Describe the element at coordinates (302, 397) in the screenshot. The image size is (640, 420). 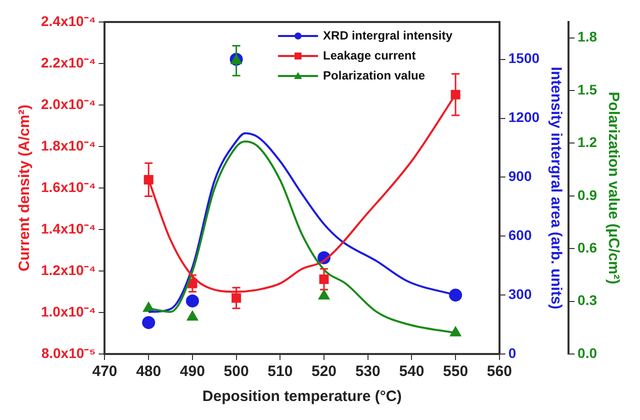
I see `x-axis-title: Deposition temperature (°C)` at that location.